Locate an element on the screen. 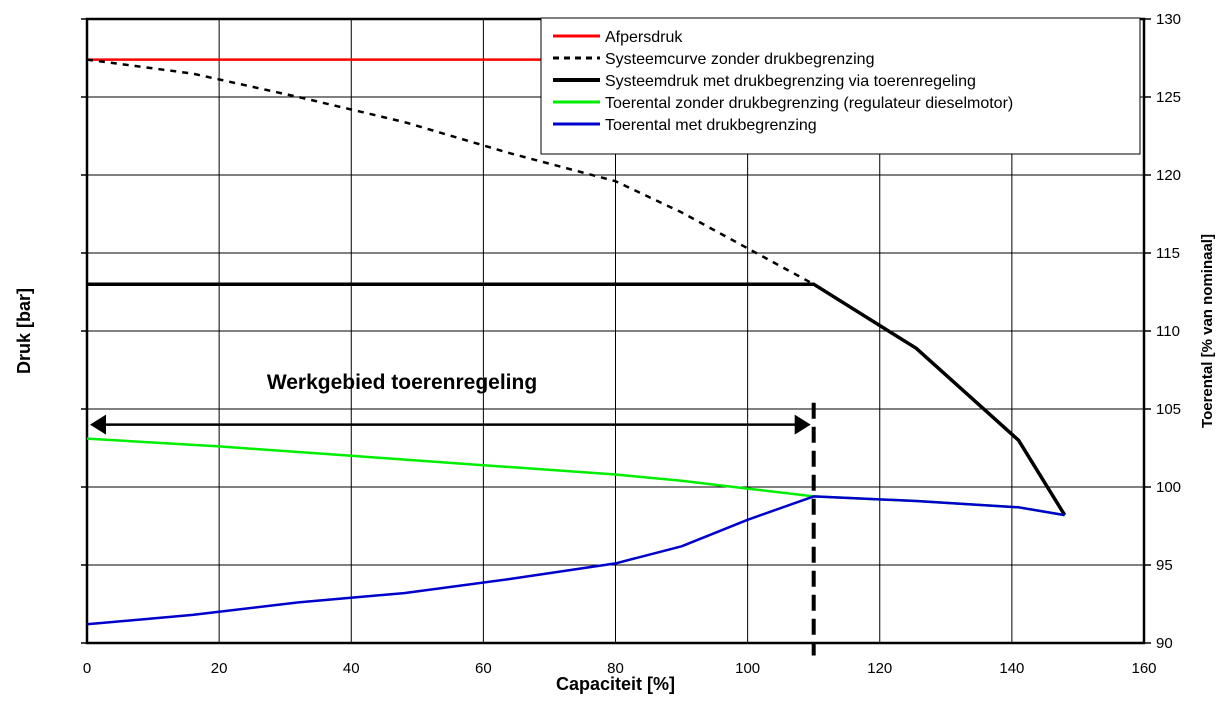  y2-tick-label: 115 is located at coordinates (1168, 253).